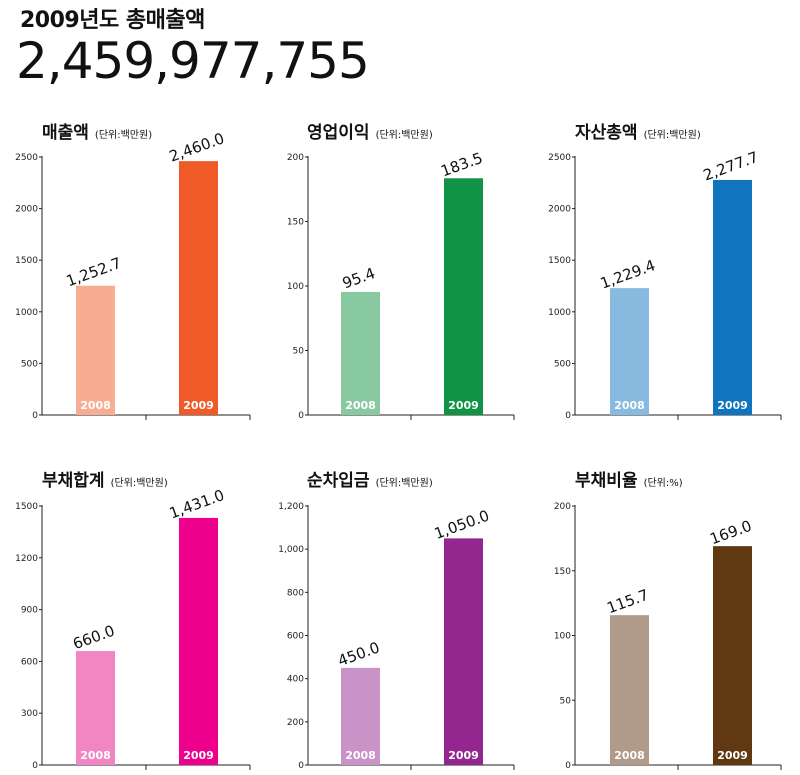 This screenshot has width=800, height=775. What do you see at coordinates (462, 165) in the screenshot?
I see `value-label: 183.5` at bounding box center [462, 165].